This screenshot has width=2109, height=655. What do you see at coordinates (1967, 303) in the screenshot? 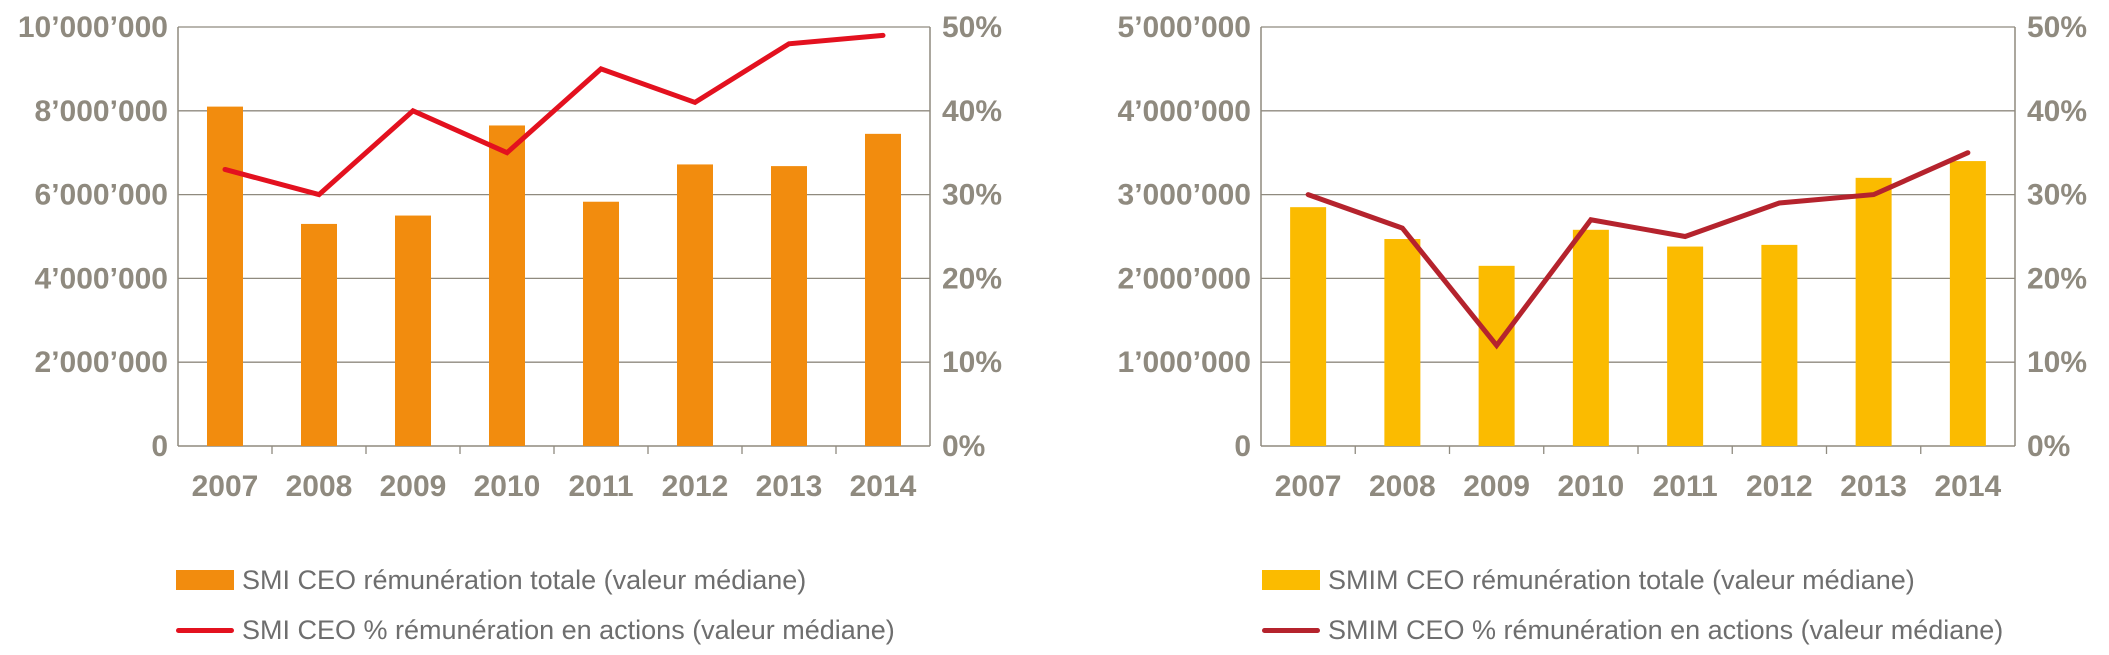
I see `smim-bar-2014` at bounding box center [1967, 303].